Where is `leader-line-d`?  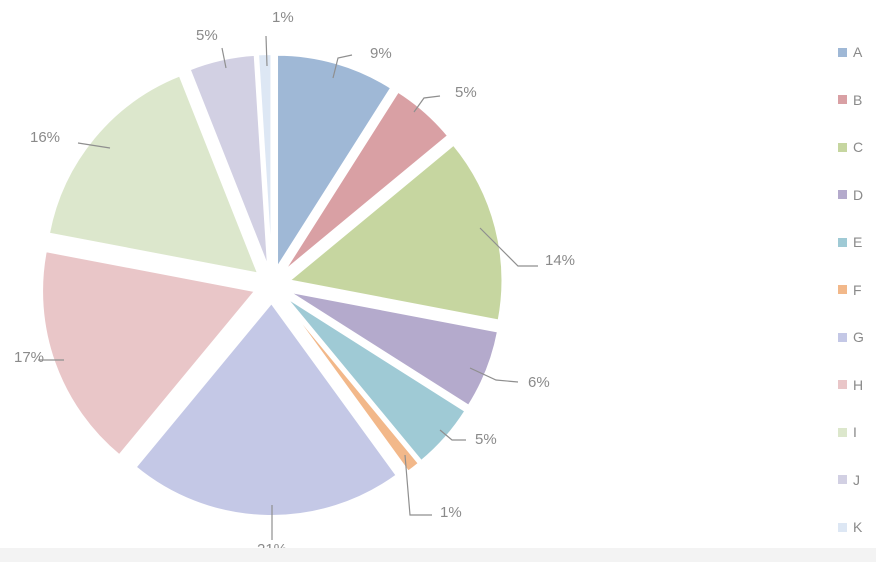
leader-line-d is located at coordinates (494, 375).